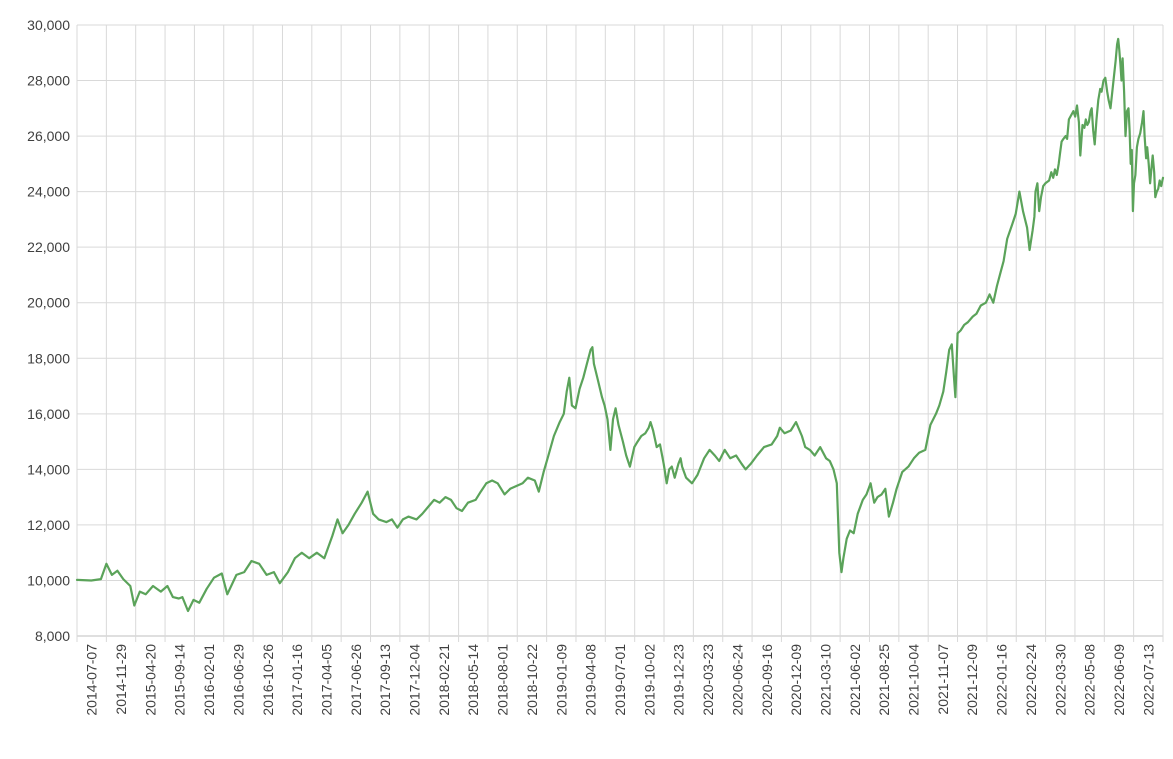 The width and height of the screenshot is (1173, 759). I want to click on y-tick-label: 18,000, so click(48, 358).